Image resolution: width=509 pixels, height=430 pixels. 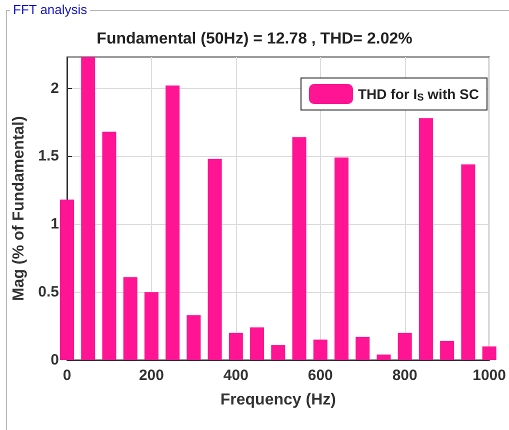 I want to click on x-tick-label: 600, so click(x=320, y=375).